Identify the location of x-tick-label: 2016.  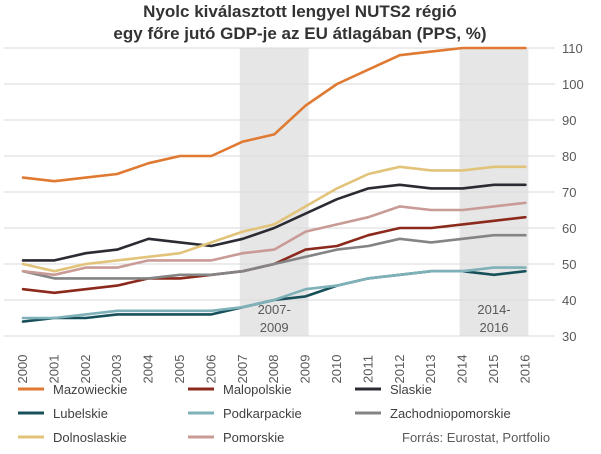
(524, 369).